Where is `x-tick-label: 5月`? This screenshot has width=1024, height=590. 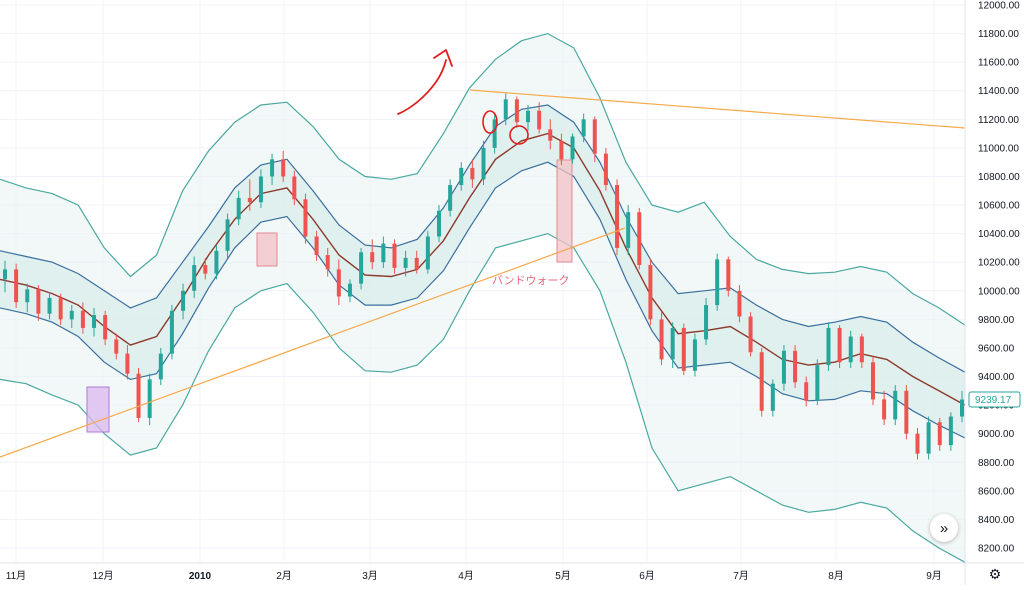 x-tick-label: 5月 is located at coordinates (563, 576).